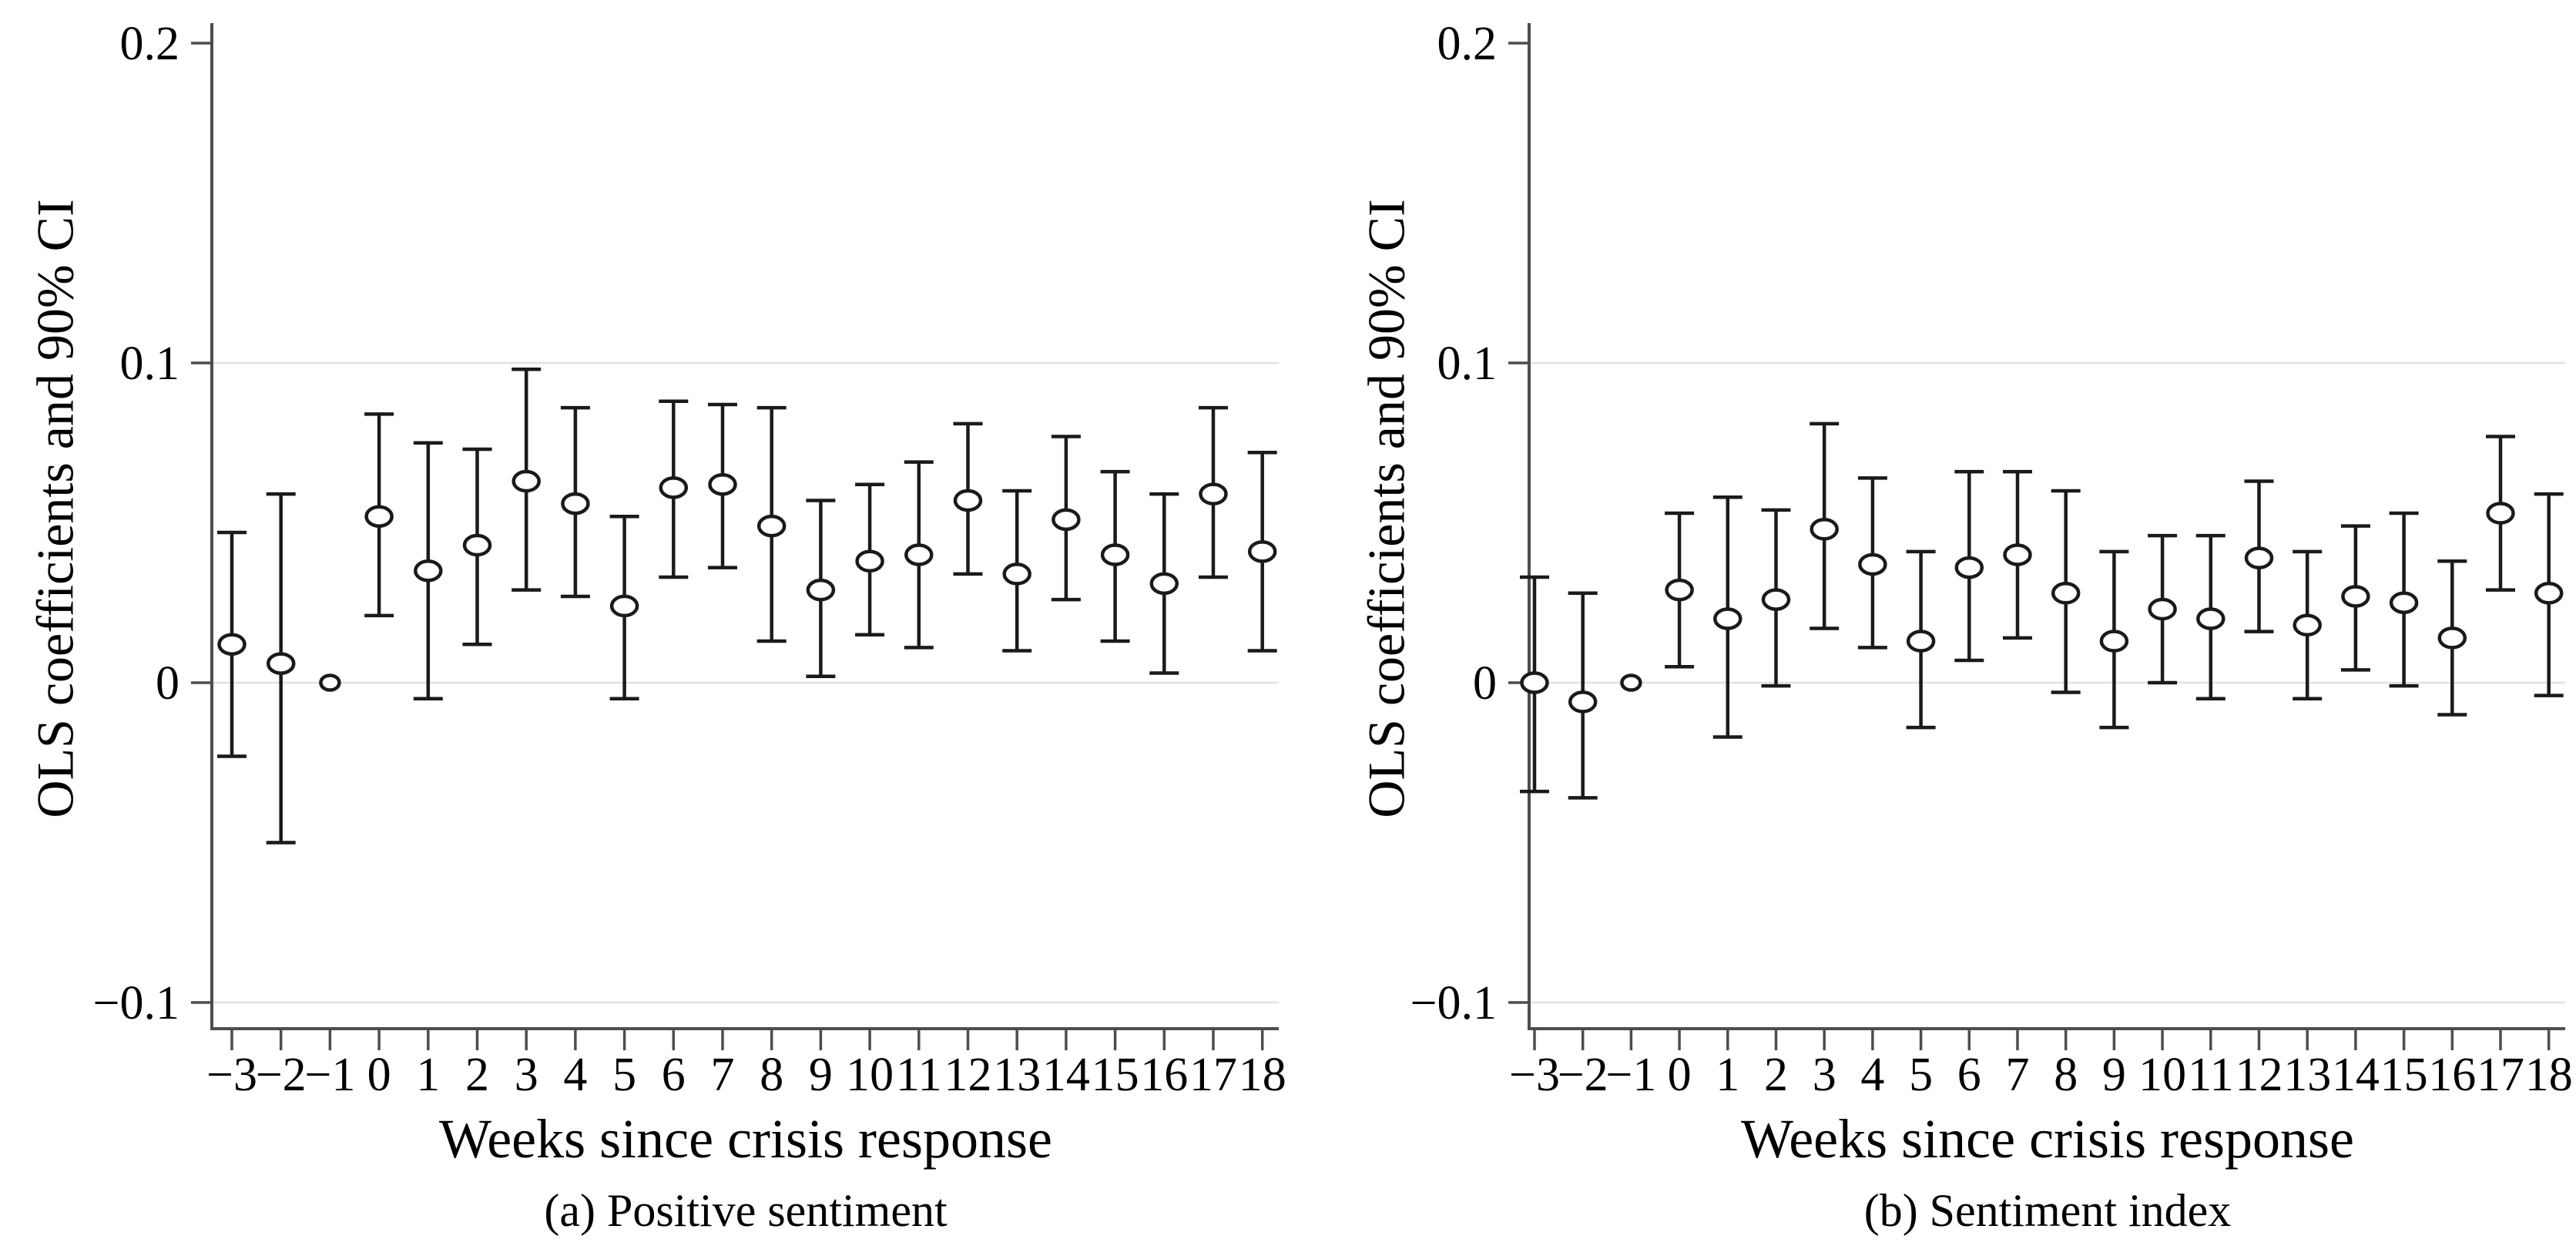 The width and height of the screenshot is (2576, 1256). Describe the element at coordinates (2549, 1075) in the screenshot. I see `x-tick-label: 18` at that location.